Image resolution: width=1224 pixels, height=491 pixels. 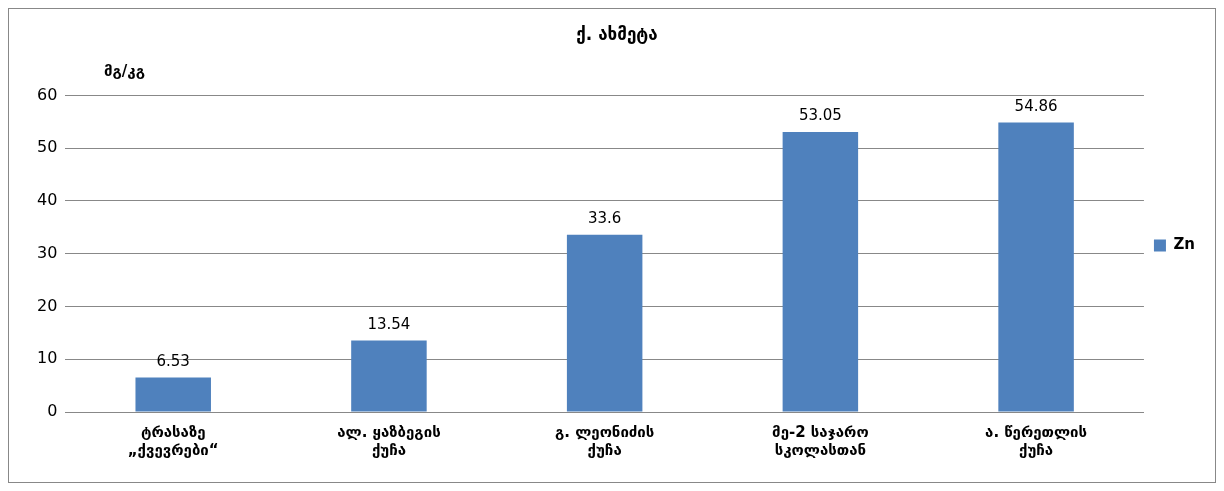 What do you see at coordinates (52, 411) in the screenshot?
I see `y-tick-label: 0` at bounding box center [52, 411].